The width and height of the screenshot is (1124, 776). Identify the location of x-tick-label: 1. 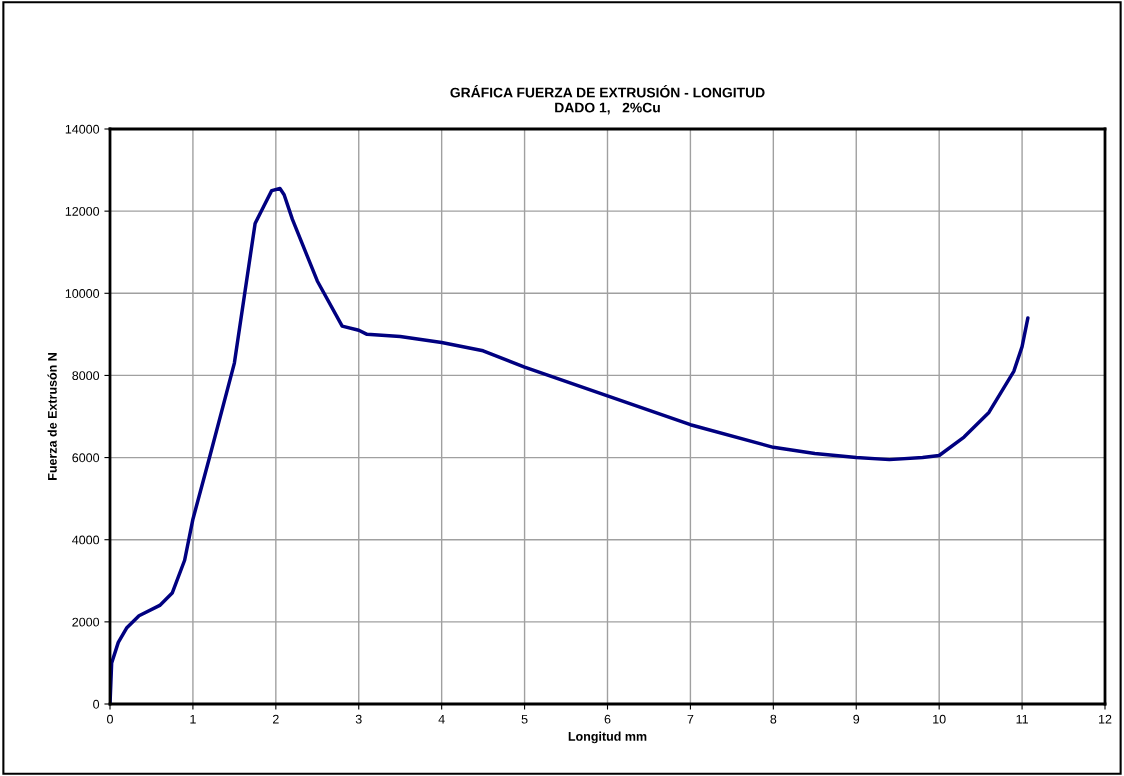
(193, 719).